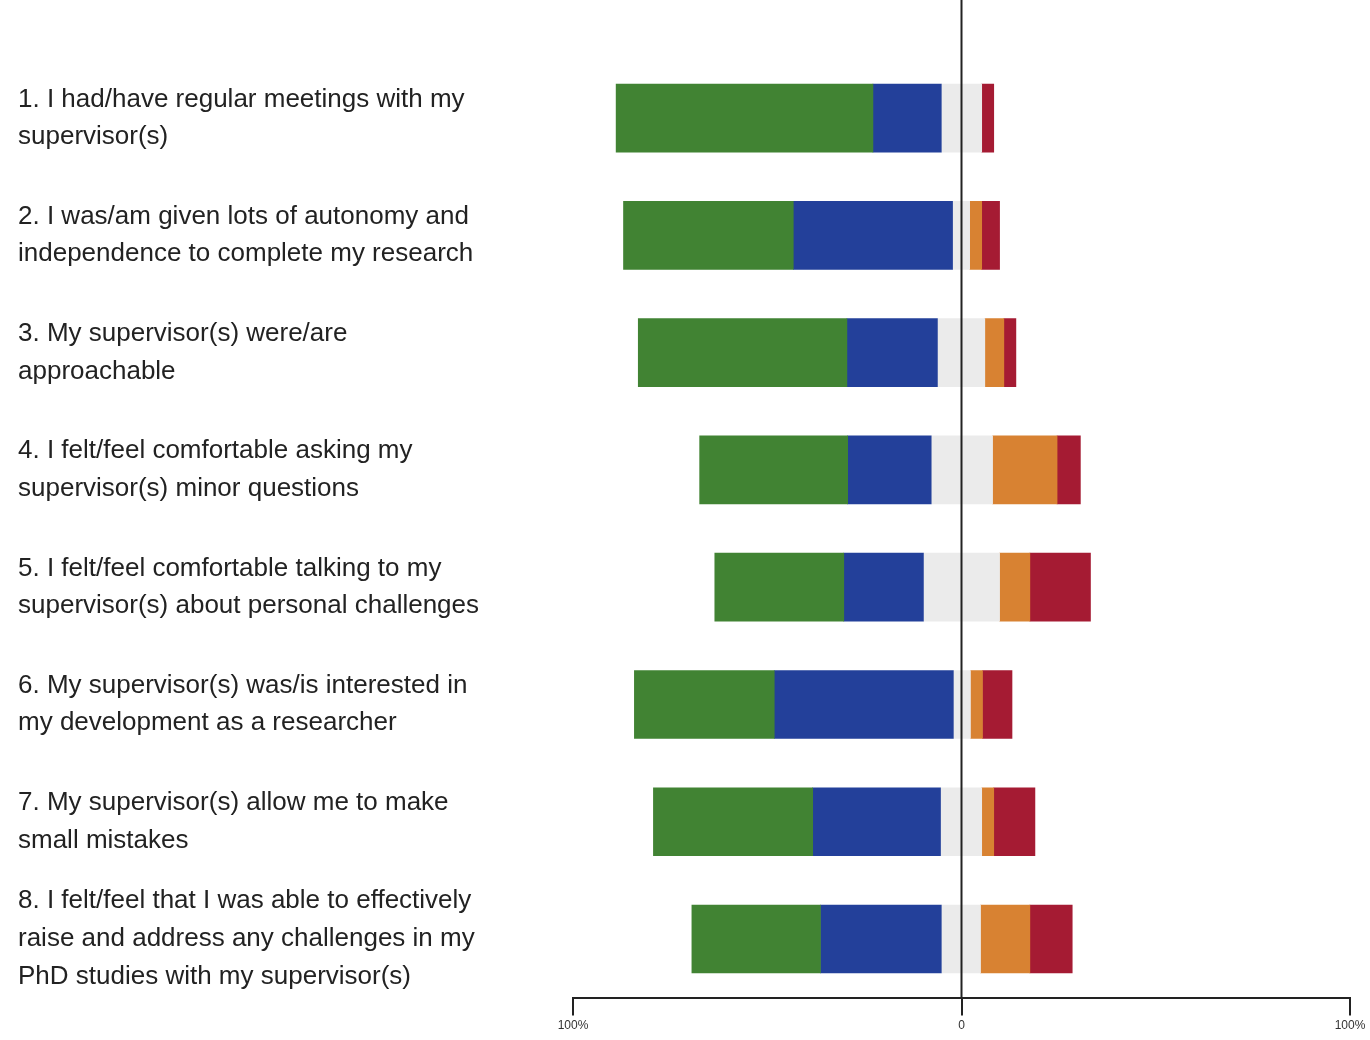 Image resolution: width=1370 pixels, height=1040 pixels. I want to click on y-tick-label: 4. I felt/feel comfortable asking my supervisor(s) minor questions, so click(215, 468).